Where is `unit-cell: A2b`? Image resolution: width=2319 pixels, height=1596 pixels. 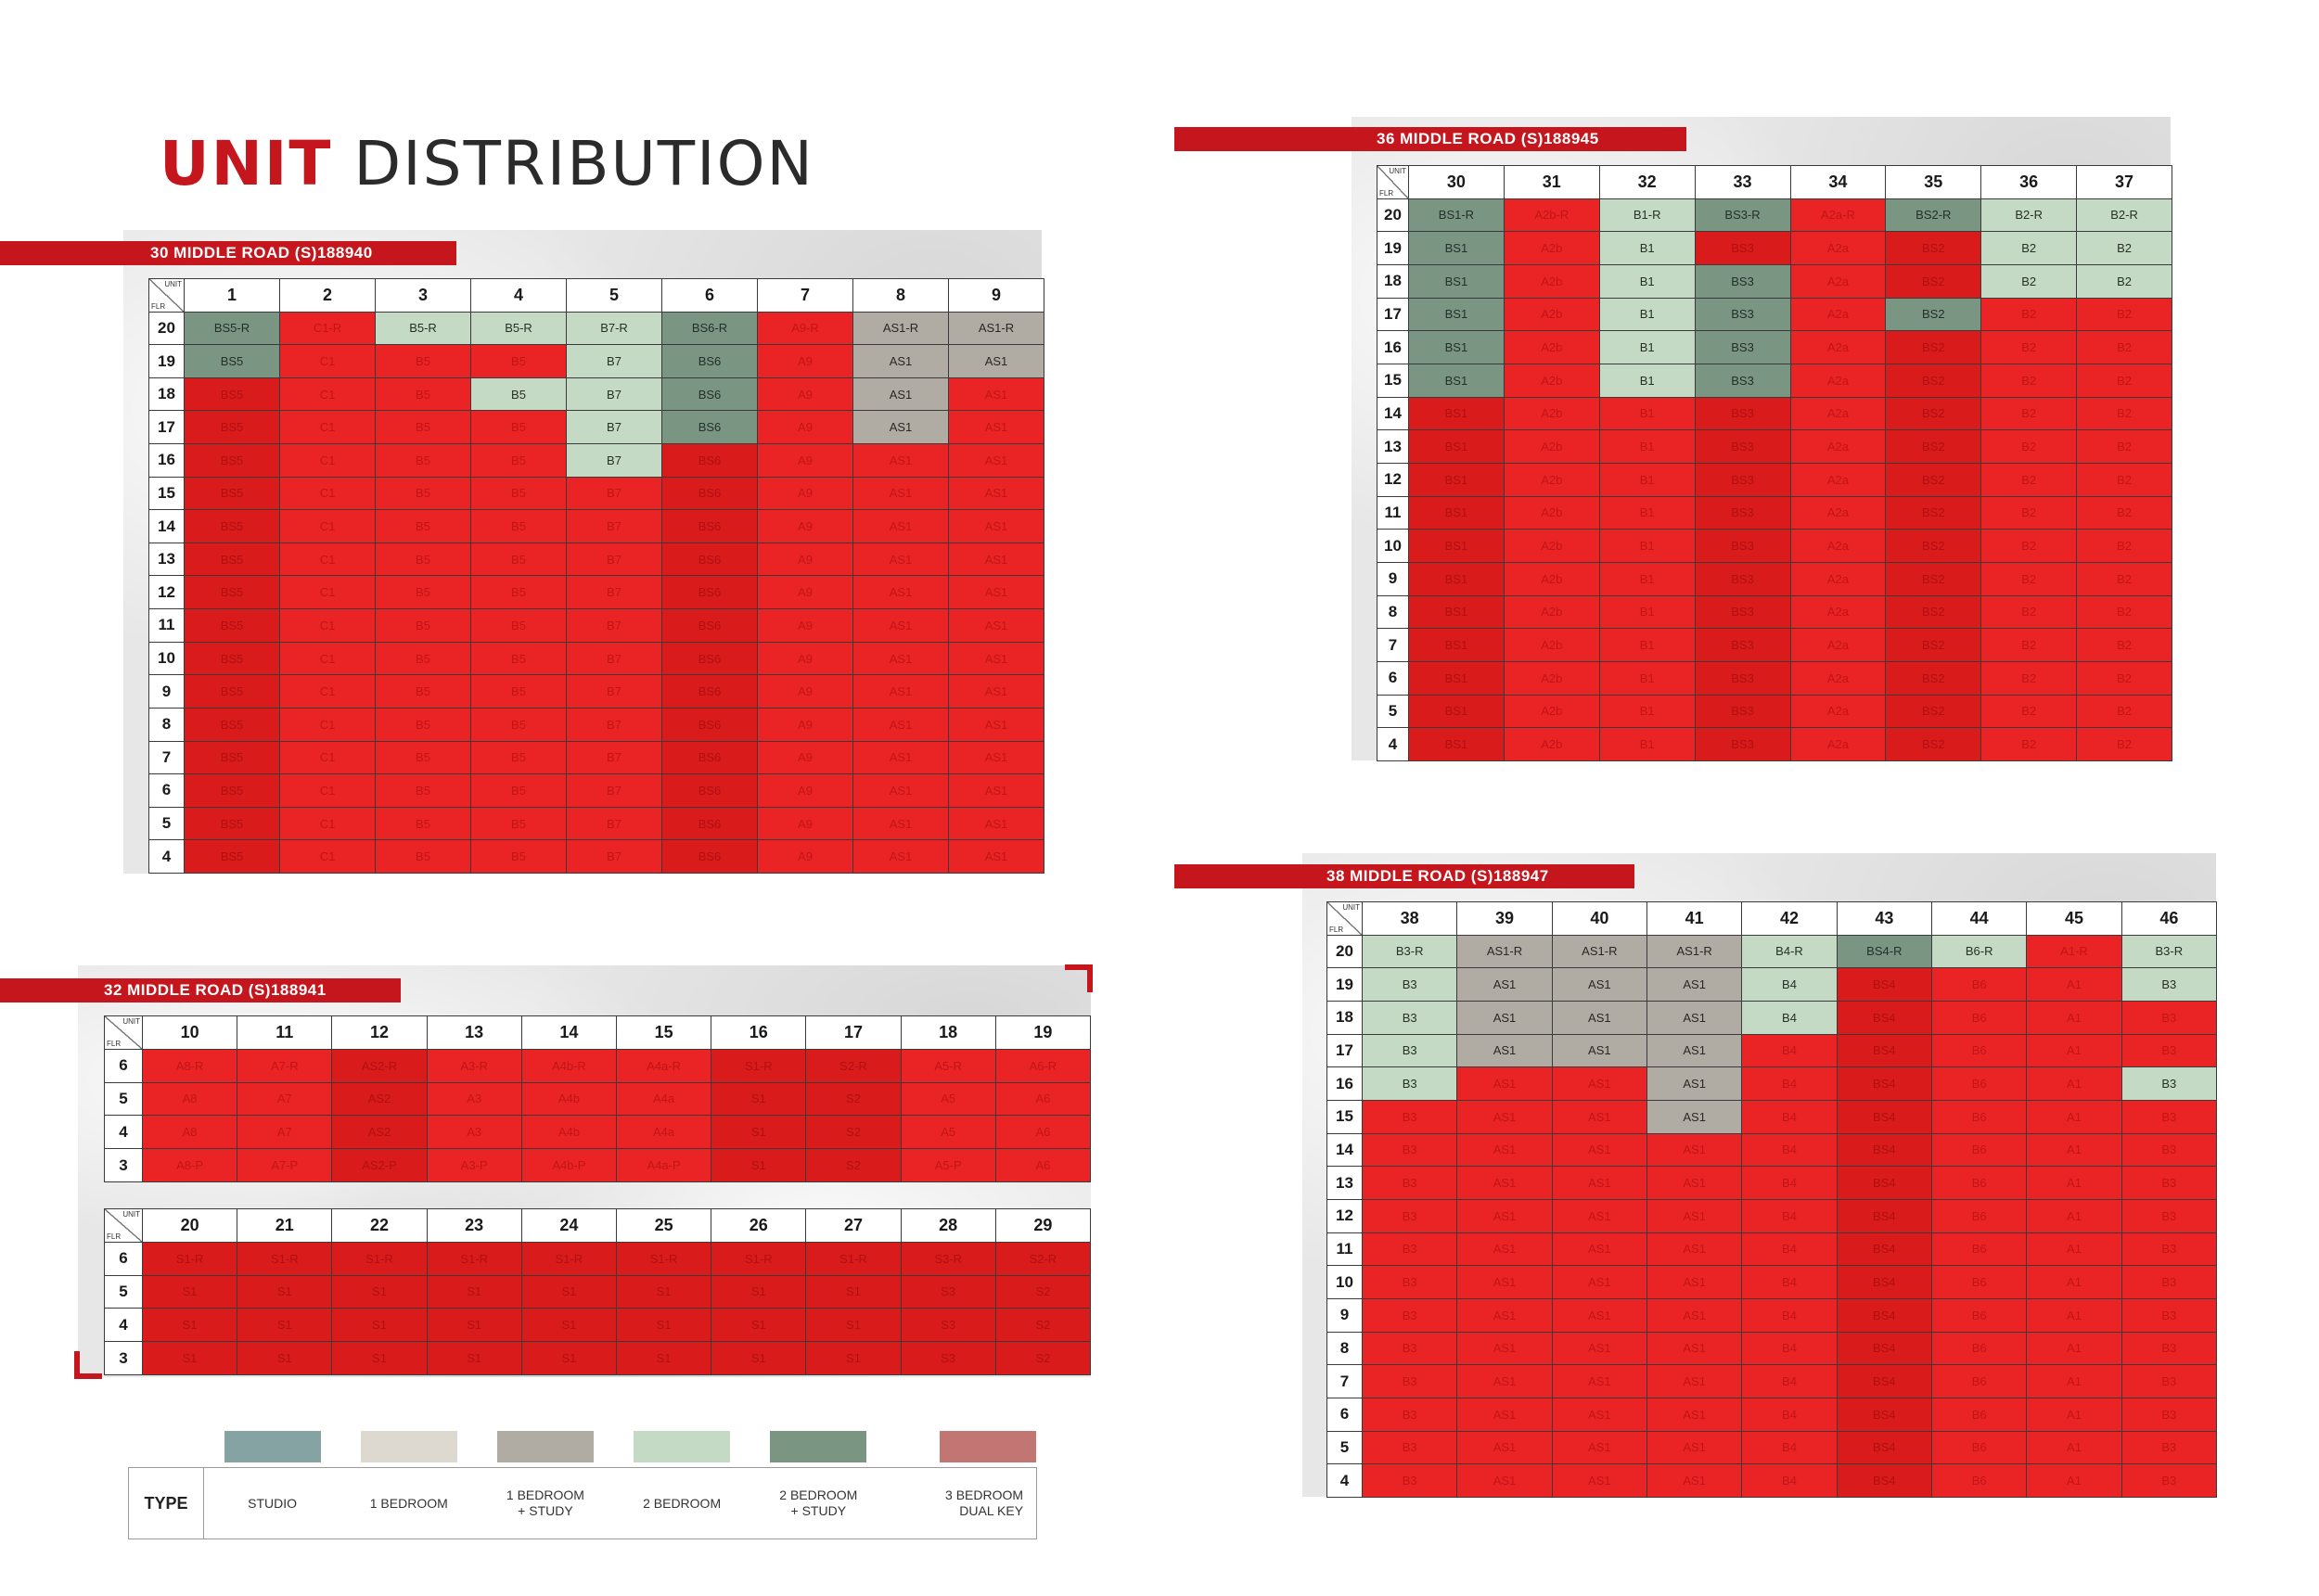 unit-cell: A2b is located at coordinates (1551, 645).